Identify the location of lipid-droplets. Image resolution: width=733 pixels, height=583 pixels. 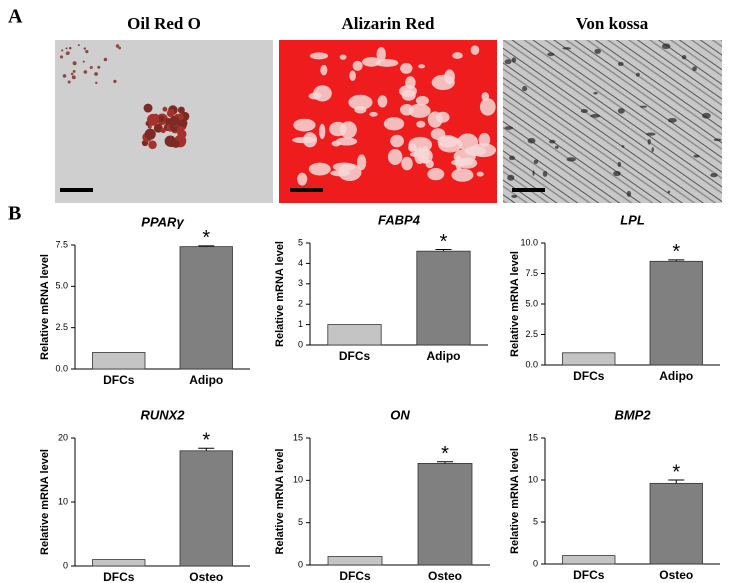
(125, 97).